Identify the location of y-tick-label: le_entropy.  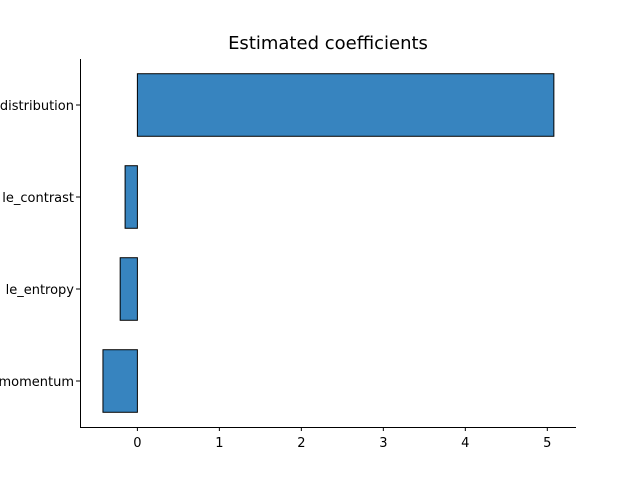
(40, 290).